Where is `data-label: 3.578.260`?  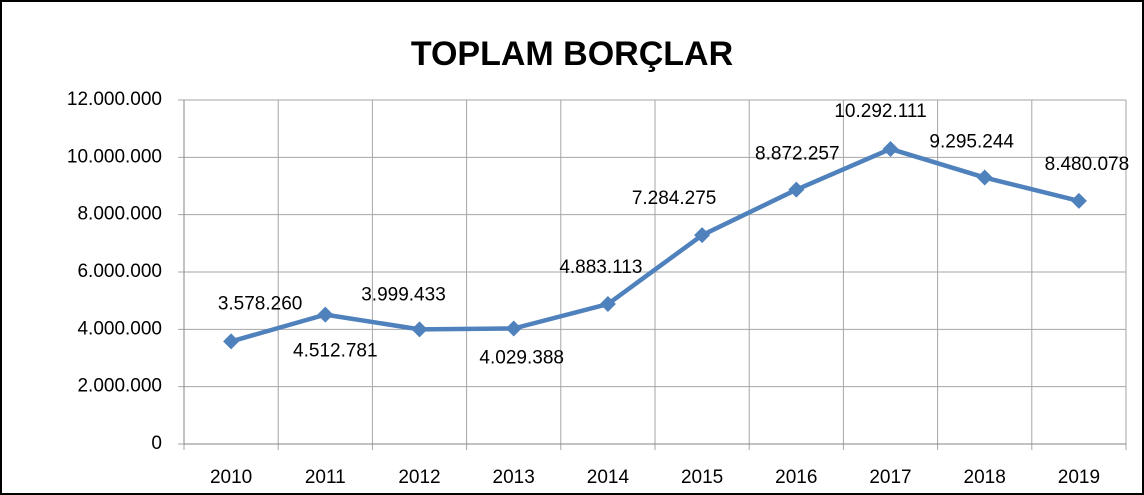
data-label: 3.578.260 is located at coordinates (260, 303).